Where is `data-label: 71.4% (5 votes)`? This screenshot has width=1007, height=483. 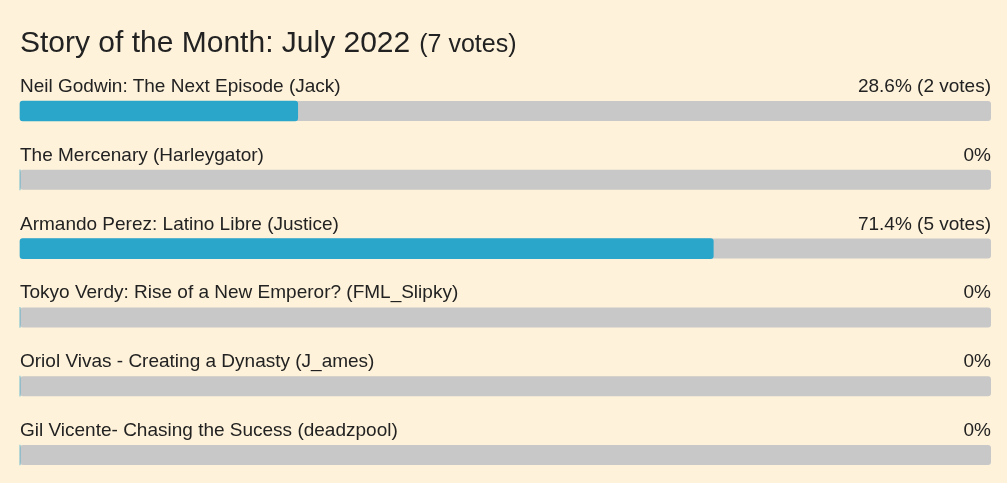
data-label: 71.4% (5 votes) is located at coordinates (924, 223).